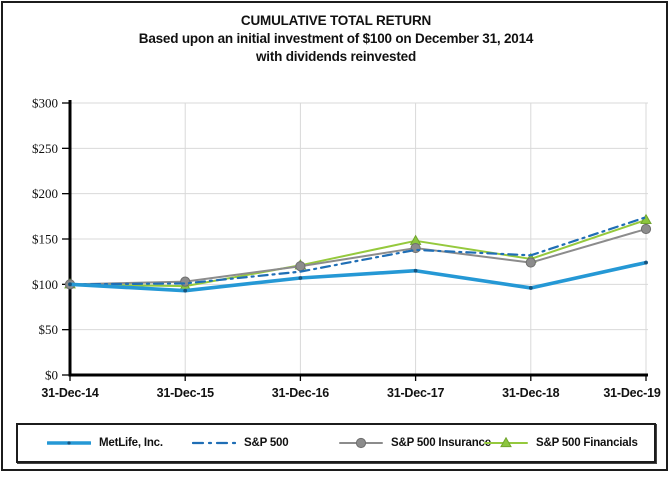  I want to click on s-p-500-financials-line, so click(358, 253).